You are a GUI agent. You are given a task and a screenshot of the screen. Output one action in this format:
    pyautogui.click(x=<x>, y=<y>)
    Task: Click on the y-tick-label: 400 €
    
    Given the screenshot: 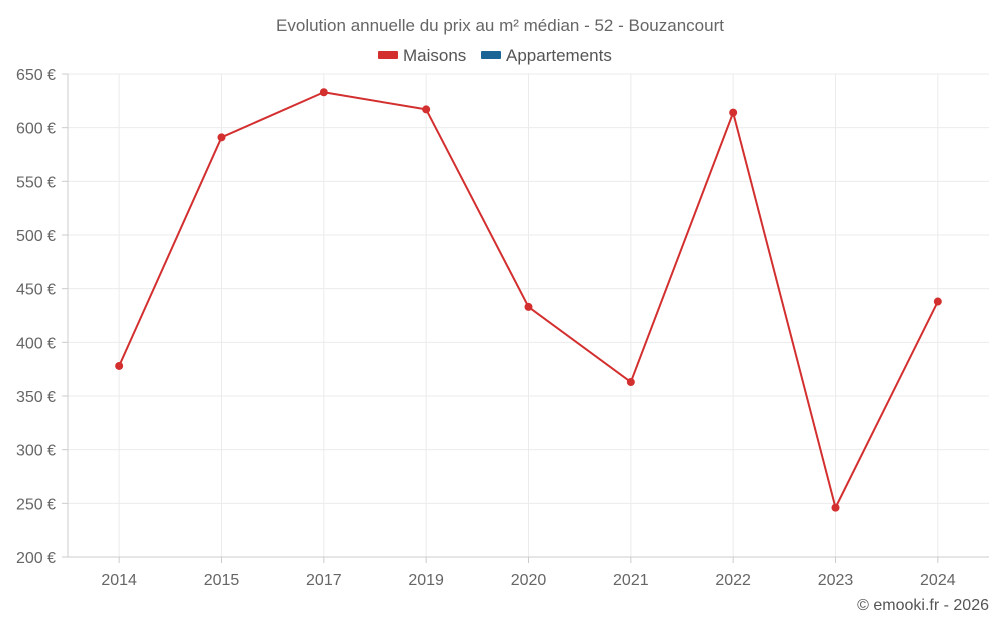 What is the action you would take?
    pyautogui.click(x=36, y=343)
    